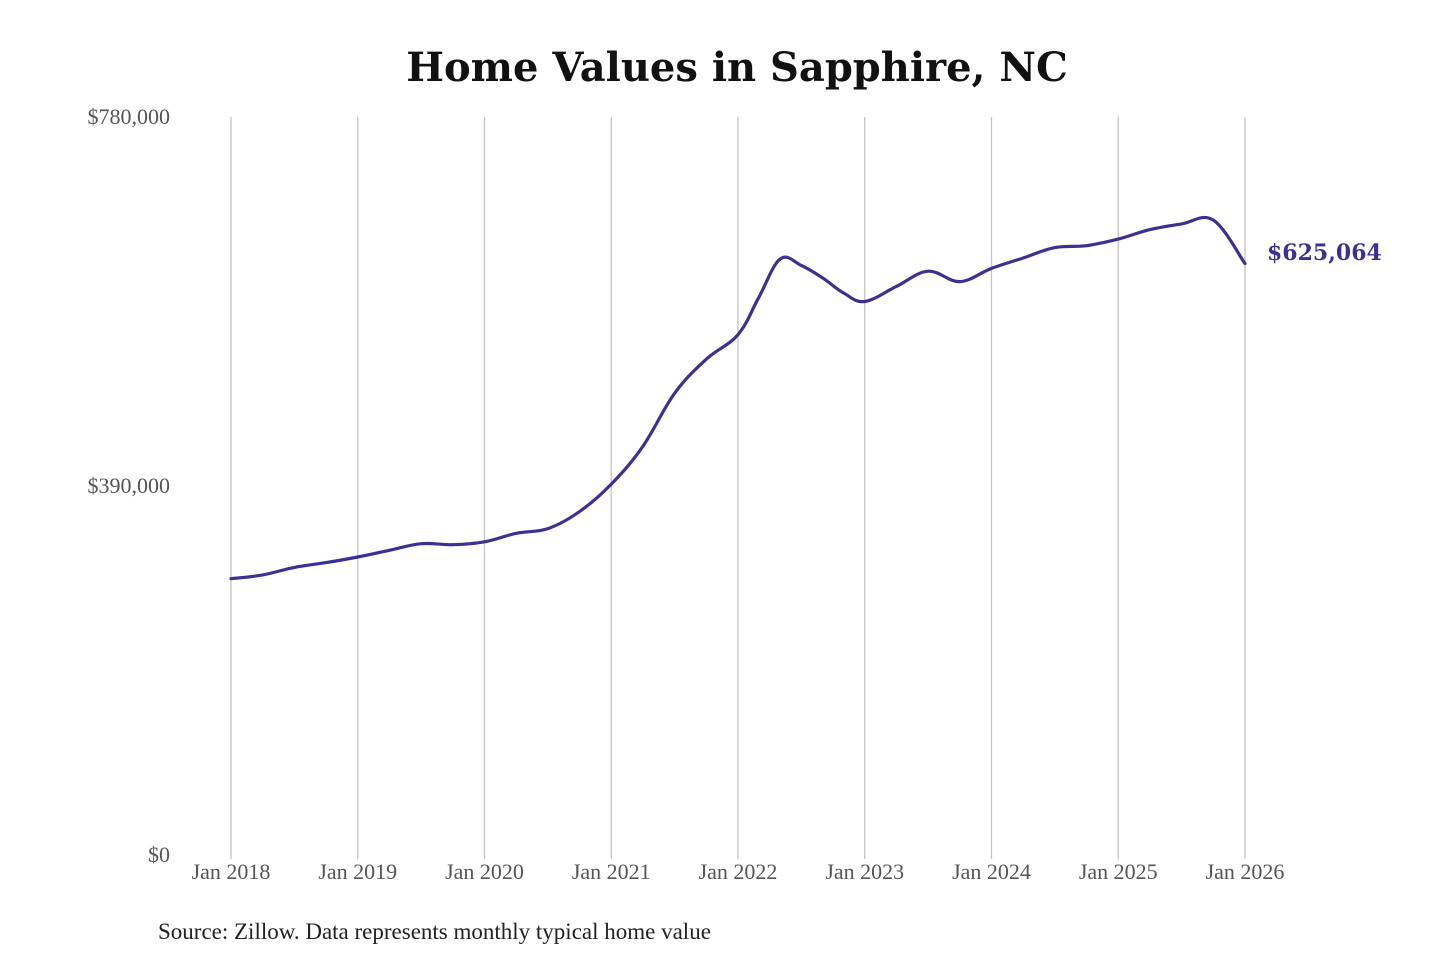  I want to click on x-tick-label: Jan 2024, so click(991, 871).